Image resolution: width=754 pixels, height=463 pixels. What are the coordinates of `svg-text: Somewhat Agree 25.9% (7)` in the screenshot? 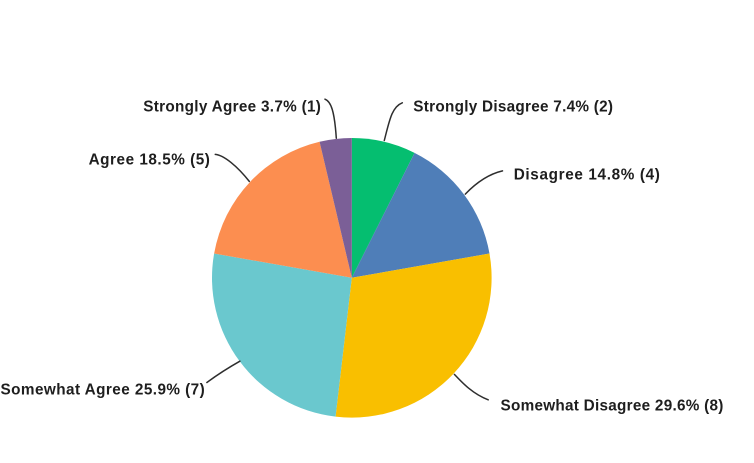 It's located at (103, 389).